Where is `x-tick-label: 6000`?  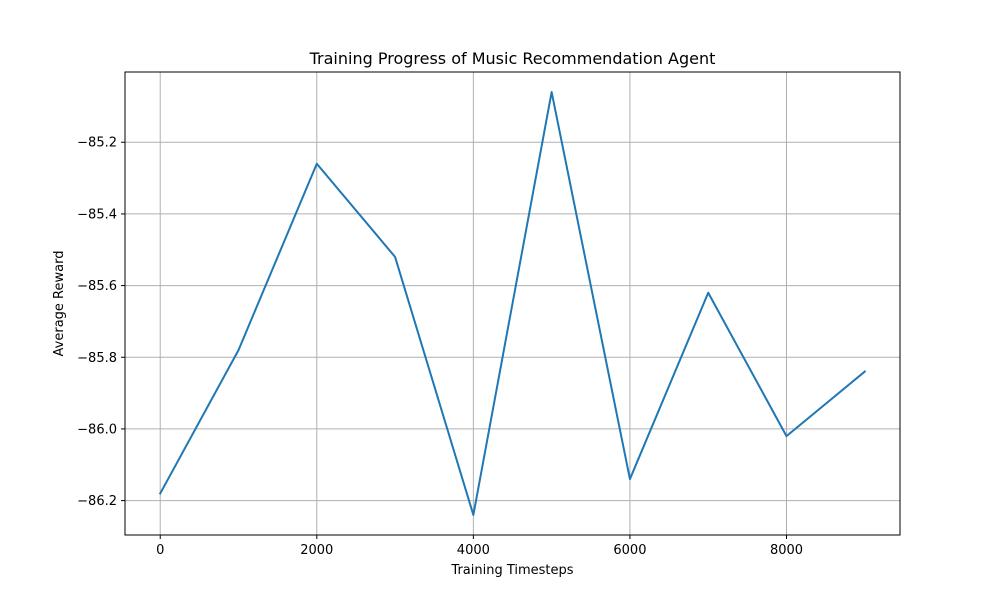
x-tick-label: 6000 is located at coordinates (629, 550).